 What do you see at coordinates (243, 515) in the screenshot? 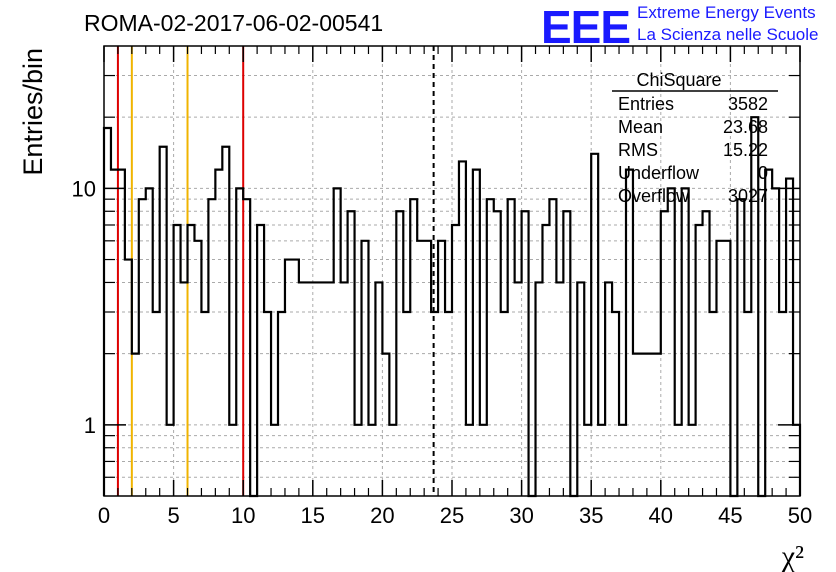
I see `x-tick-label: 10` at bounding box center [243, 515].